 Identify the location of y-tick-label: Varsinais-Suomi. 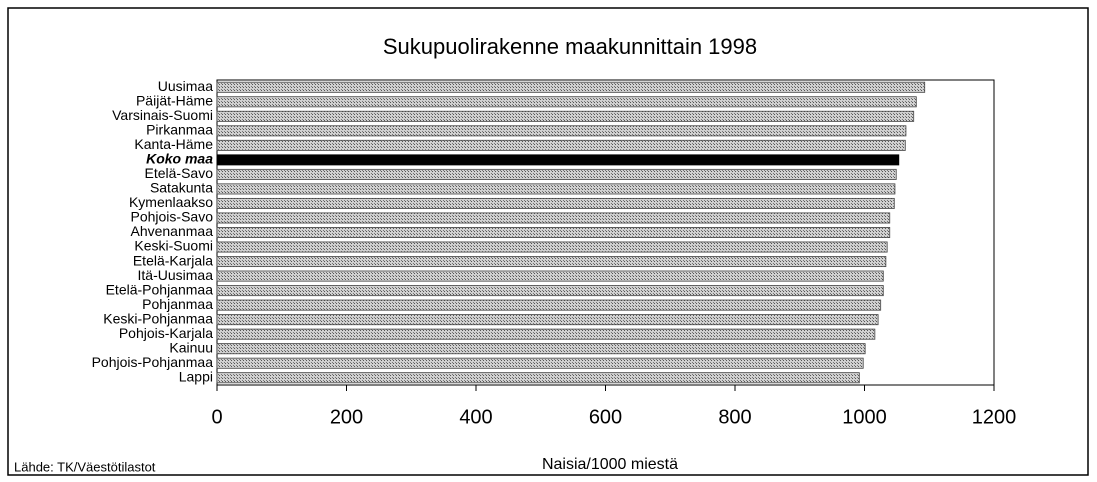
(162, 115).